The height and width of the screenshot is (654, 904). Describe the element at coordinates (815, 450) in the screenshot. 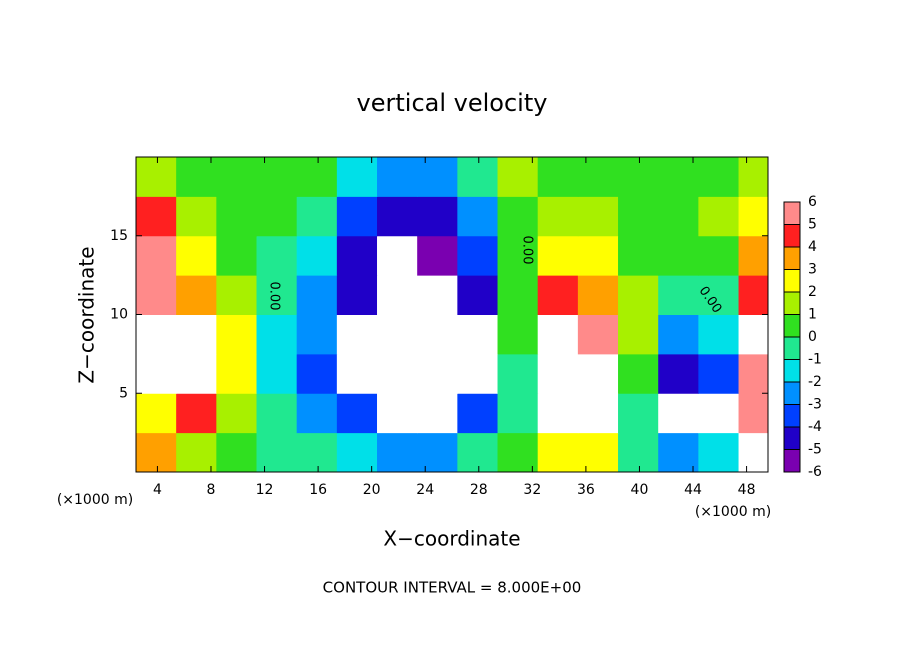

I see `colorbar-tick-label: -5` at that location.